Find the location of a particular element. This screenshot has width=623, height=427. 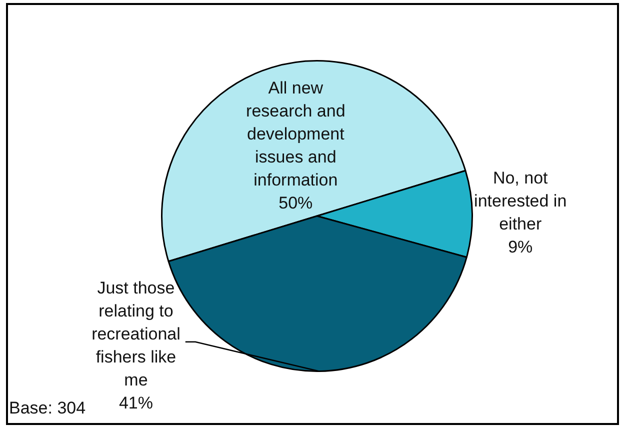

data-label: 9% is located at coordinates (520, 246).